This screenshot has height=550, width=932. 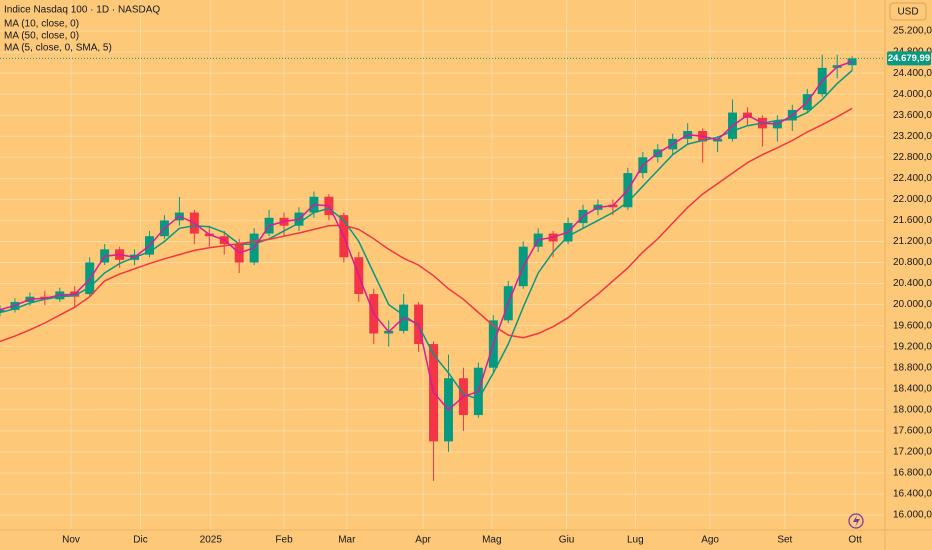 I want to click on lightning-icon, so click(x=856, y=521).